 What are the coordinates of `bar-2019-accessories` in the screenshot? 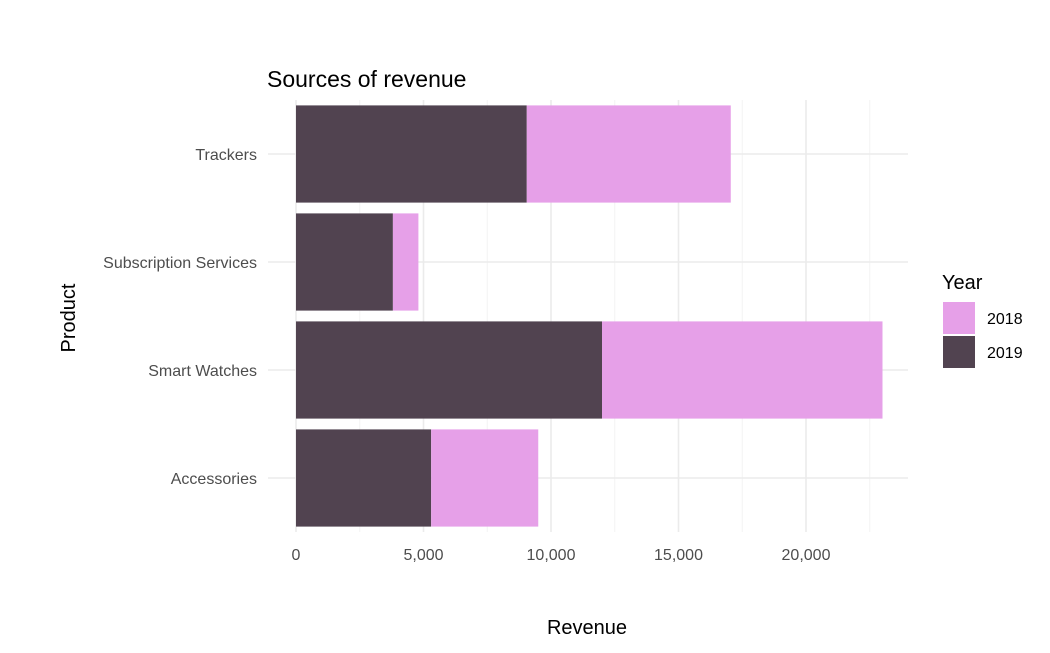 It's located at (364, 478).